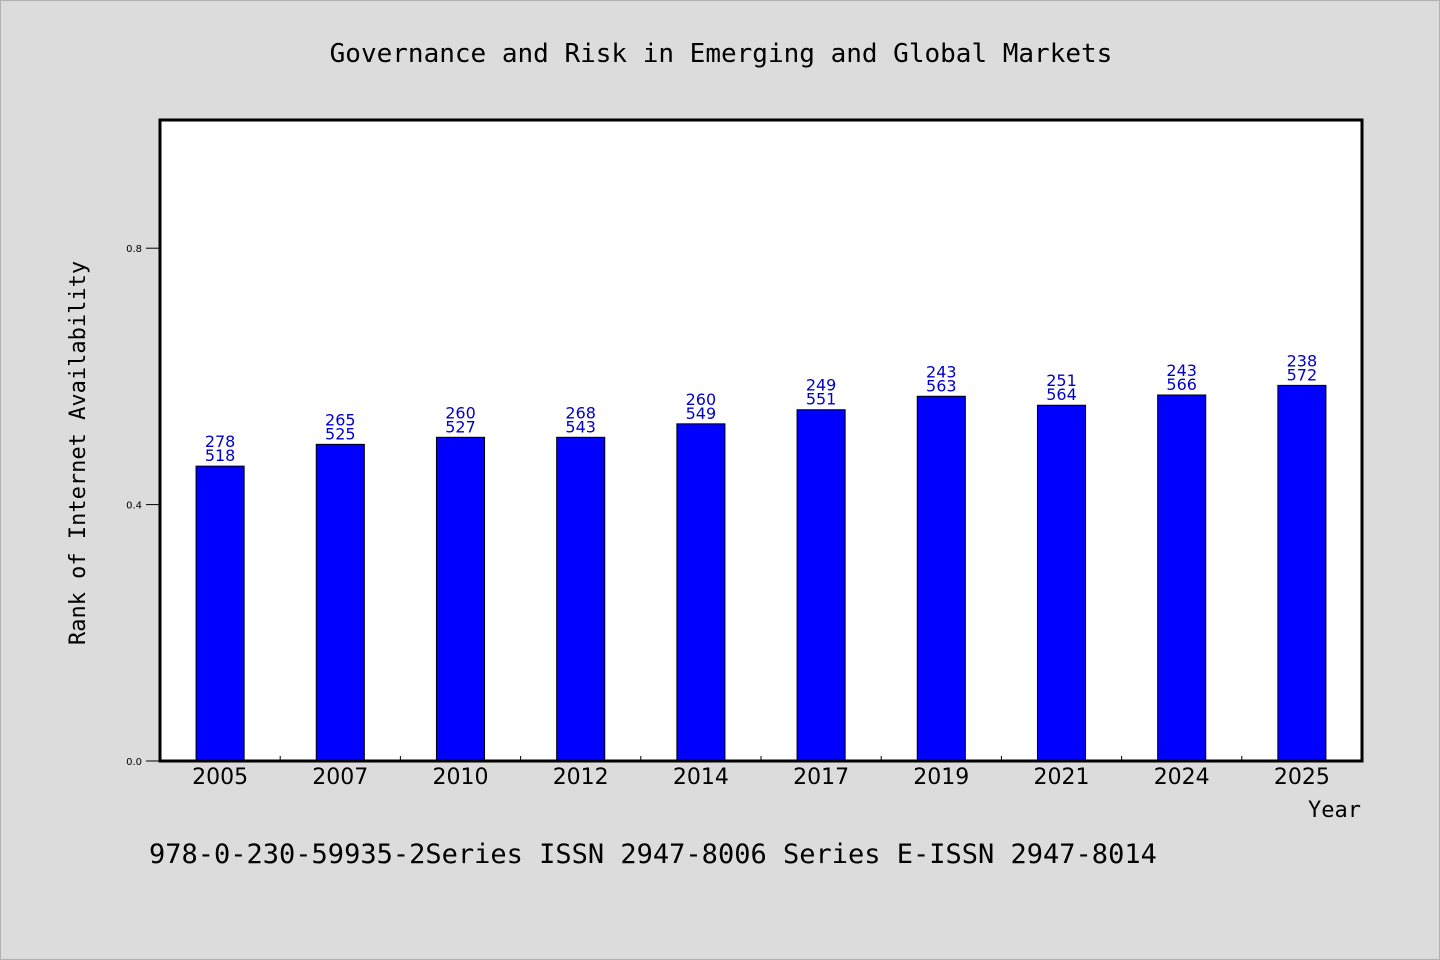  What do you see at coordinates (581, 777) in the screenshot?
I see `x-tick-label-2012: 2012` at bounding box center [581, 777].